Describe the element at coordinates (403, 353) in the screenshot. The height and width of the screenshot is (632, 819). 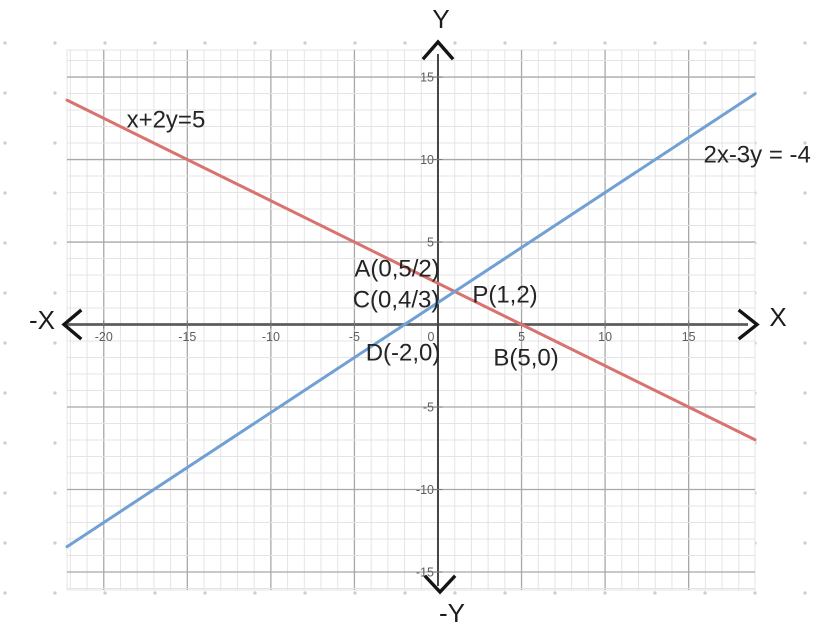
I see `label-D: D(-2,0)` at that location.